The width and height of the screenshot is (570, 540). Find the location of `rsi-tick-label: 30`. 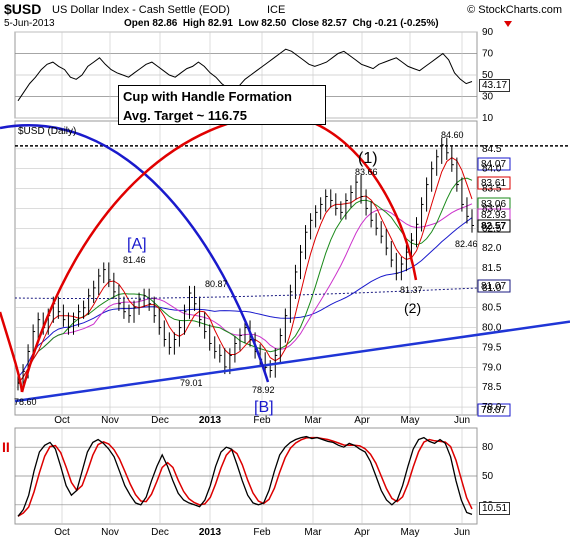

rsi-tick-label: 30 is located at coordinates (488, 97).